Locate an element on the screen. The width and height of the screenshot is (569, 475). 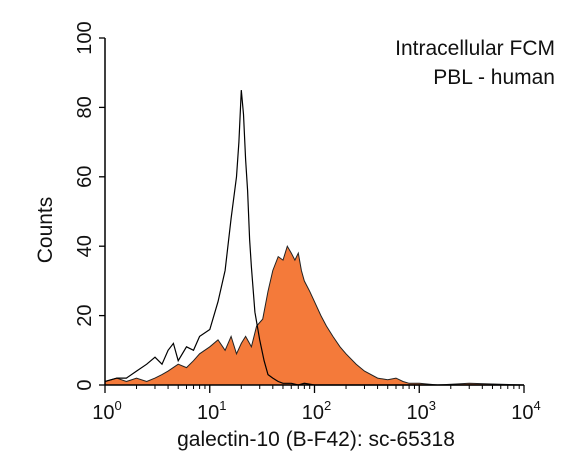
x-tick-label-1: 10¹ is located at coordinates (211, 411).